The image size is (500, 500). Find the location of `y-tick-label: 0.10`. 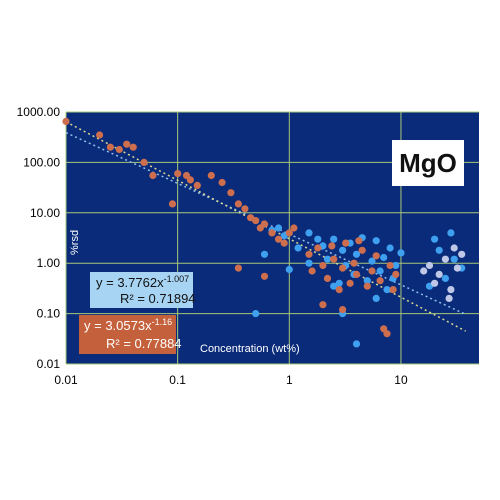

y-tick-label: 0.10 is located at coordinates (49, 314).